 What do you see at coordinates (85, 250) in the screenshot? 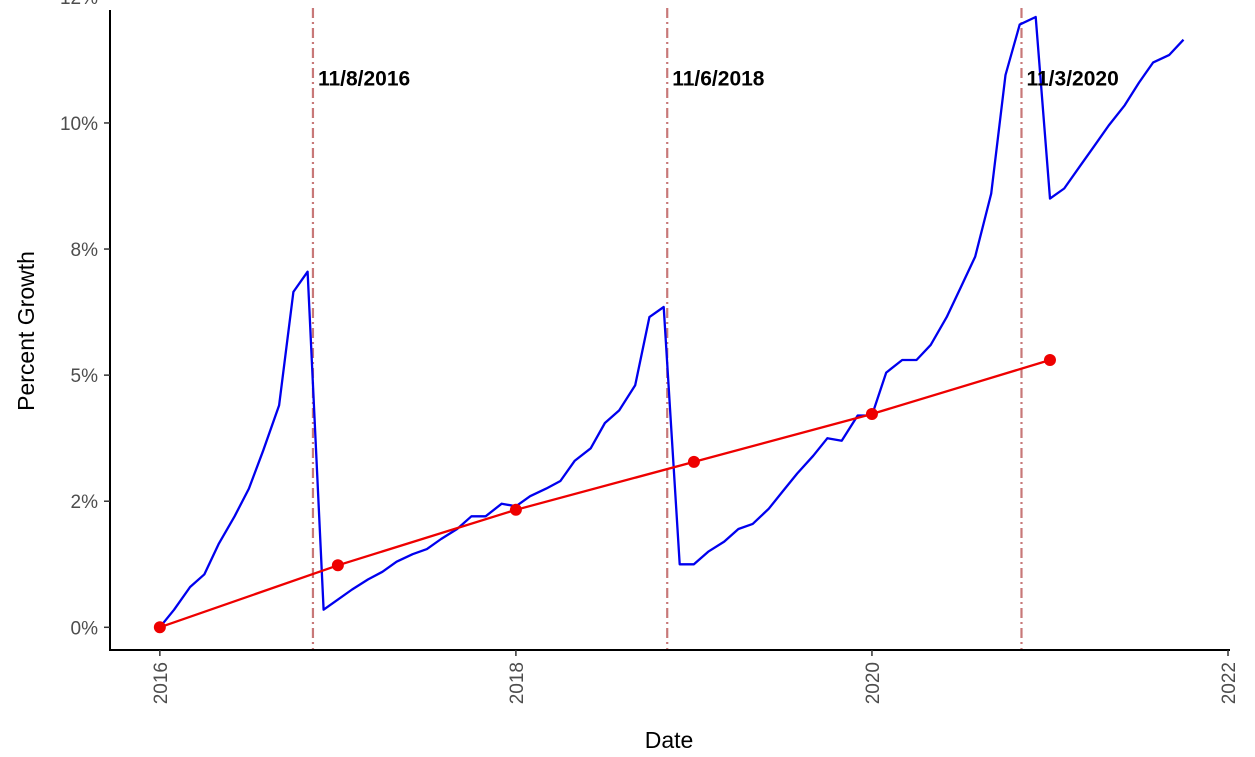
I see `y-tick-label: 8%` at bounding box center [85, 250].